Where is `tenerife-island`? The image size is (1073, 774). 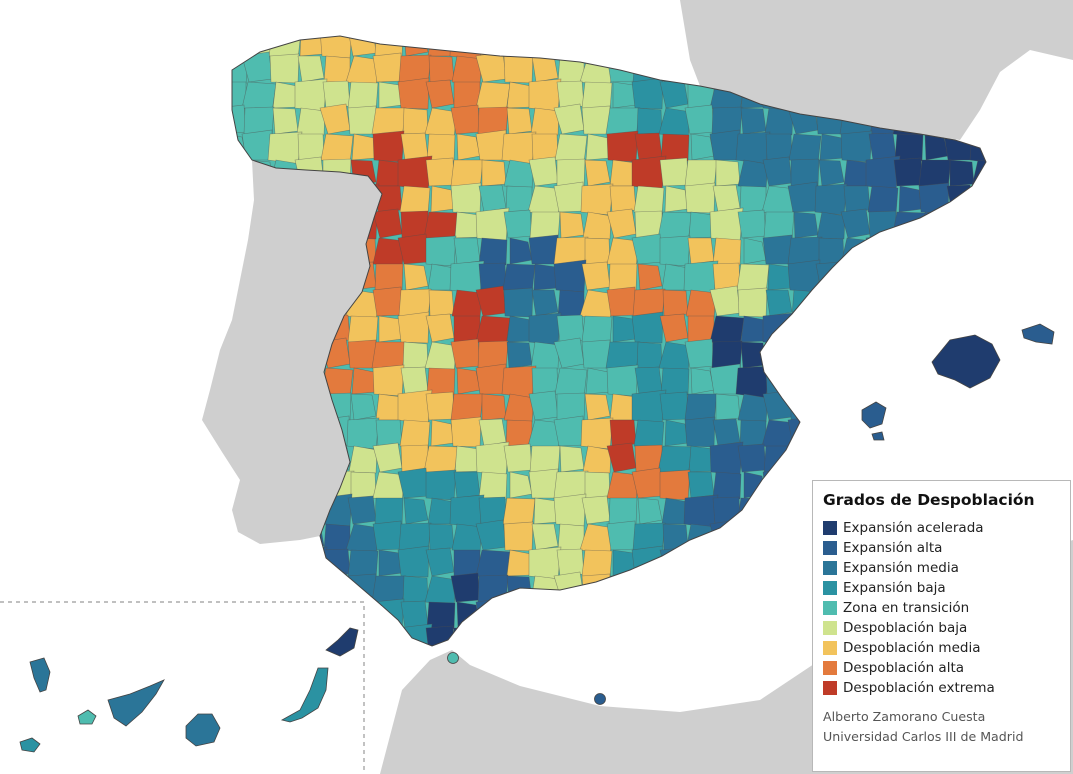 tenerife-island is located at coordinates (136, 703).